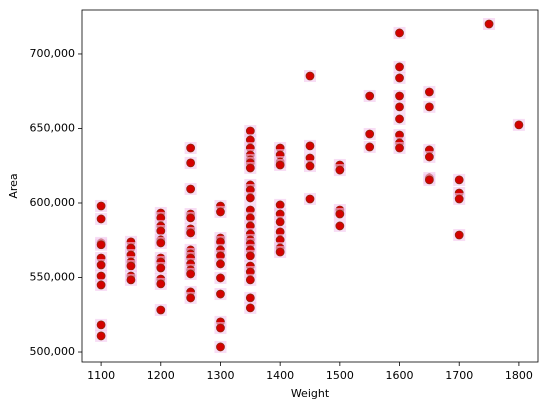 The height and width of the screenshot is (407, 550). What do you see at coordinates (101, 375) in the screenshot?
I see `x-tick-label: 1100` at bounding box center [101, 375].